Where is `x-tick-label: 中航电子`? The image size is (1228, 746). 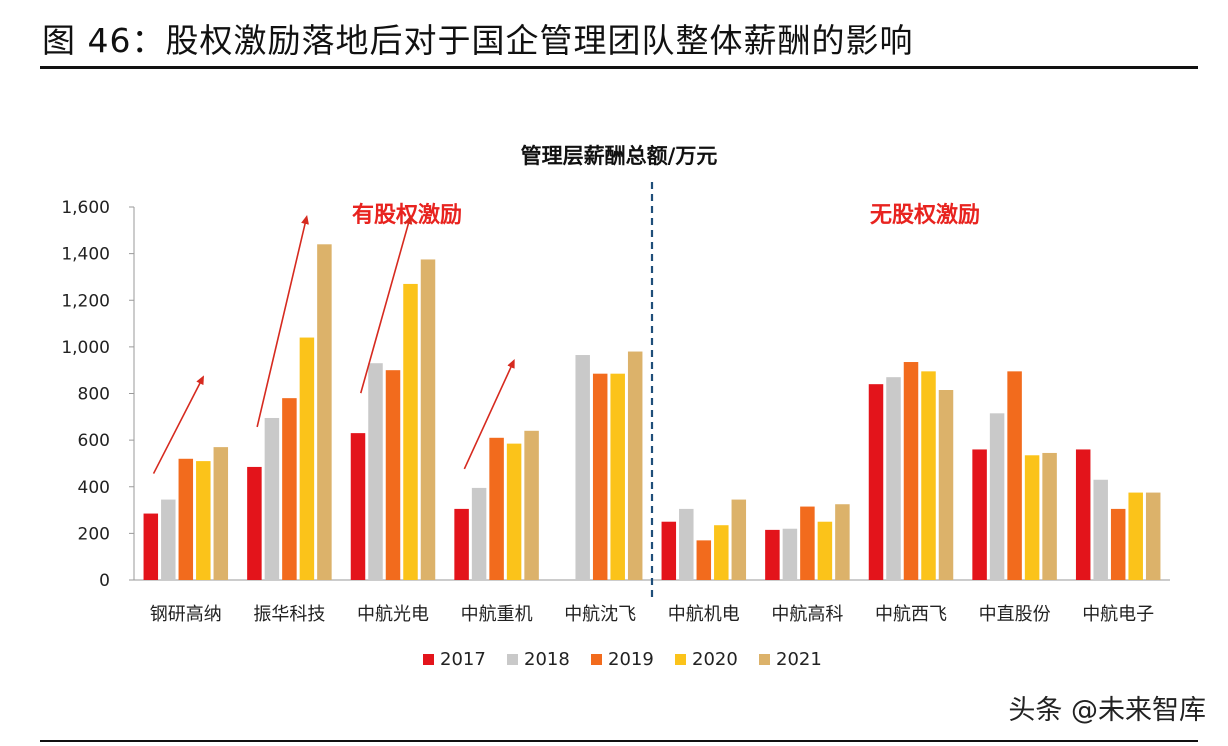
x-tick-label: 中航电子 is located at coordinates (1118, 614).